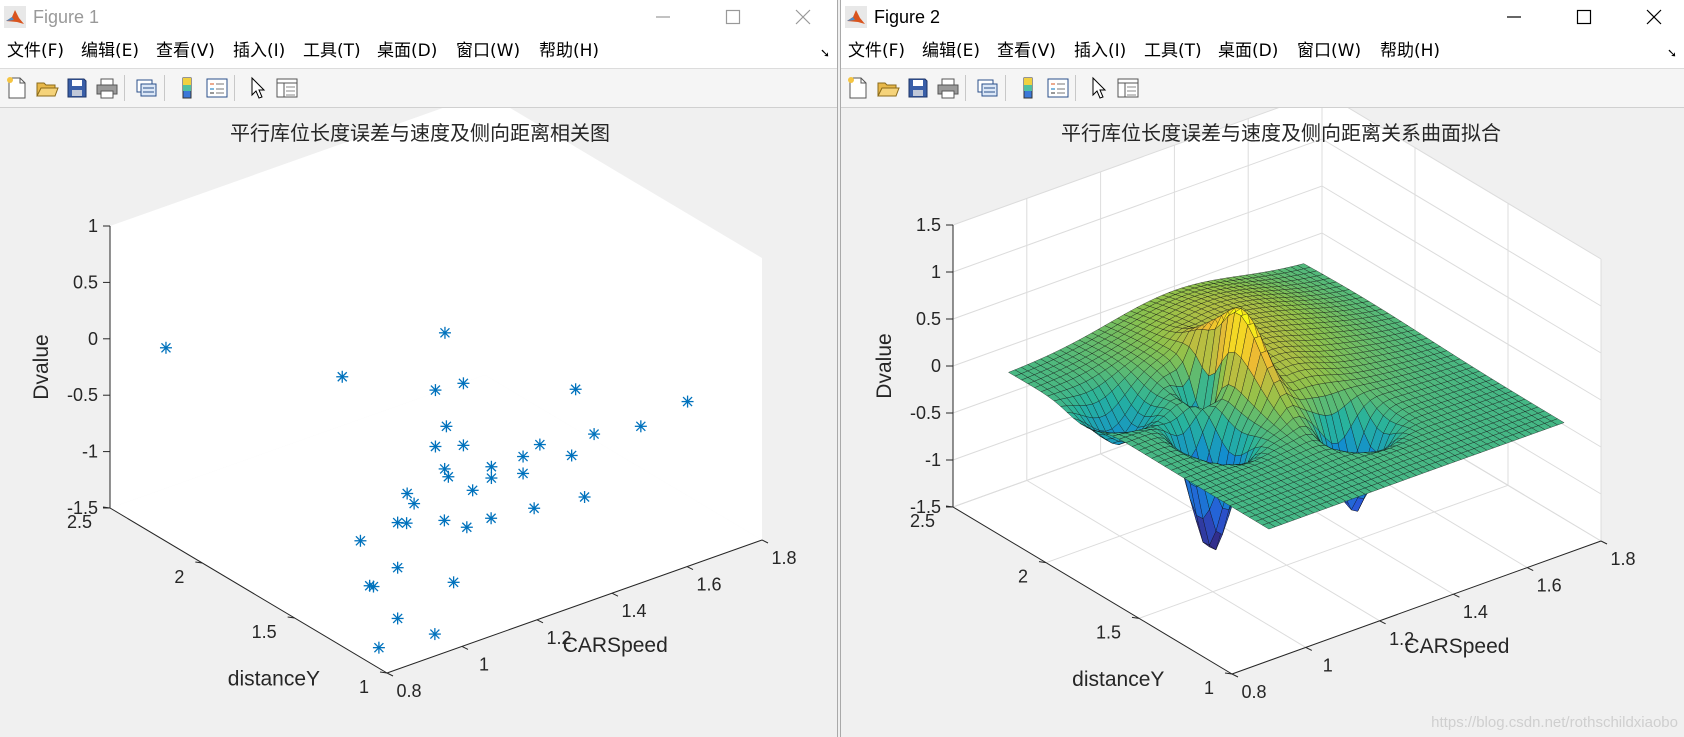 The height and width of the screenshot is (737, 1684). Describe the element at coordinates (418, 17) in the screenshot. I see `title-bar: Figure 1` at that location.